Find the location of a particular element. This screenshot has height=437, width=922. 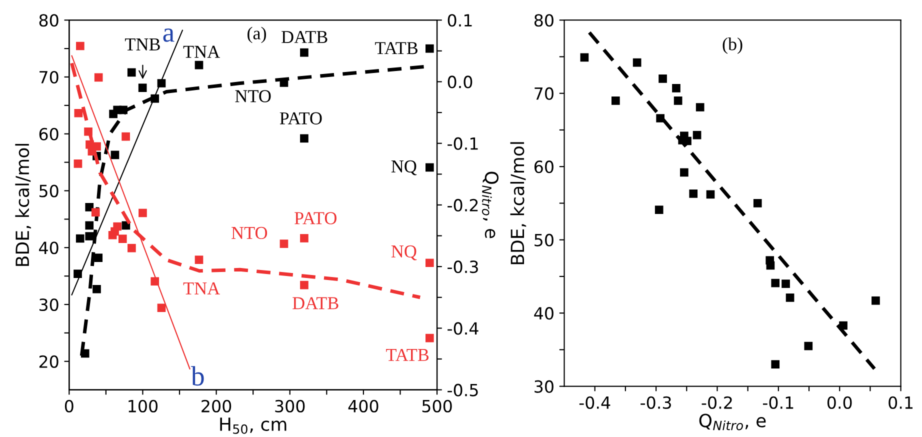

y2-tick-label: 0.0 is located at coordinates (460, 82).